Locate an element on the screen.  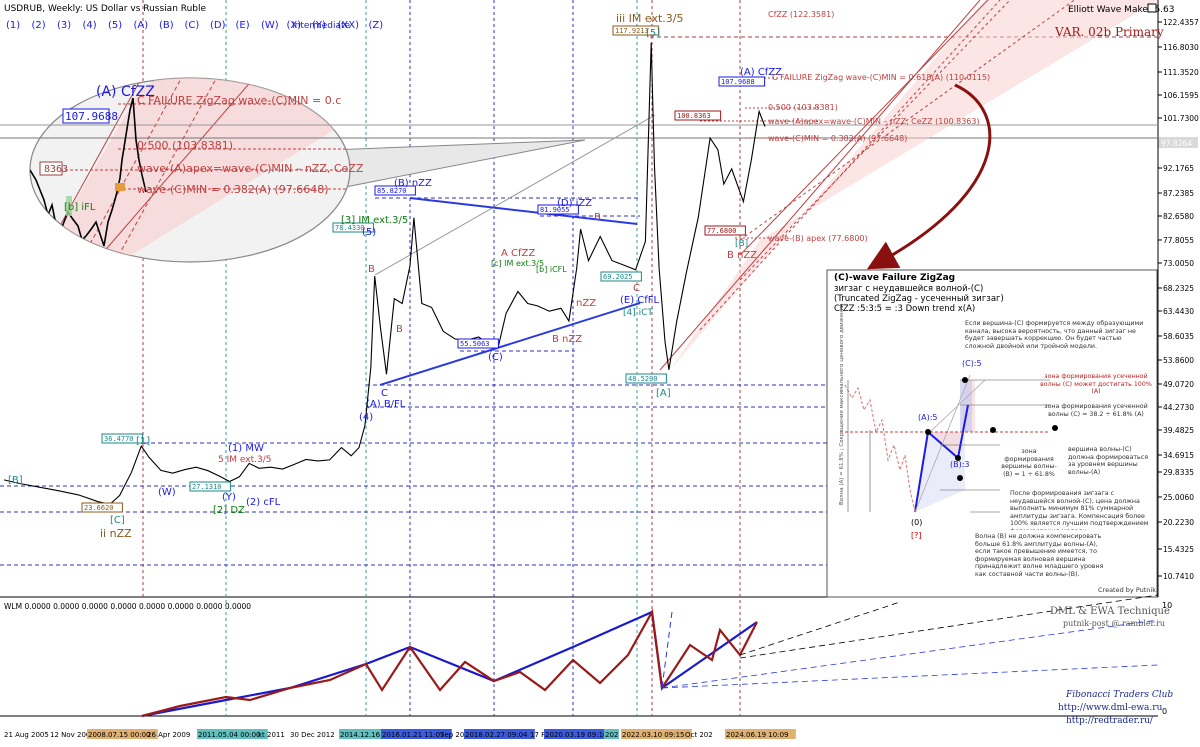
degree-button: (D) is located at coordinates (218, 25).